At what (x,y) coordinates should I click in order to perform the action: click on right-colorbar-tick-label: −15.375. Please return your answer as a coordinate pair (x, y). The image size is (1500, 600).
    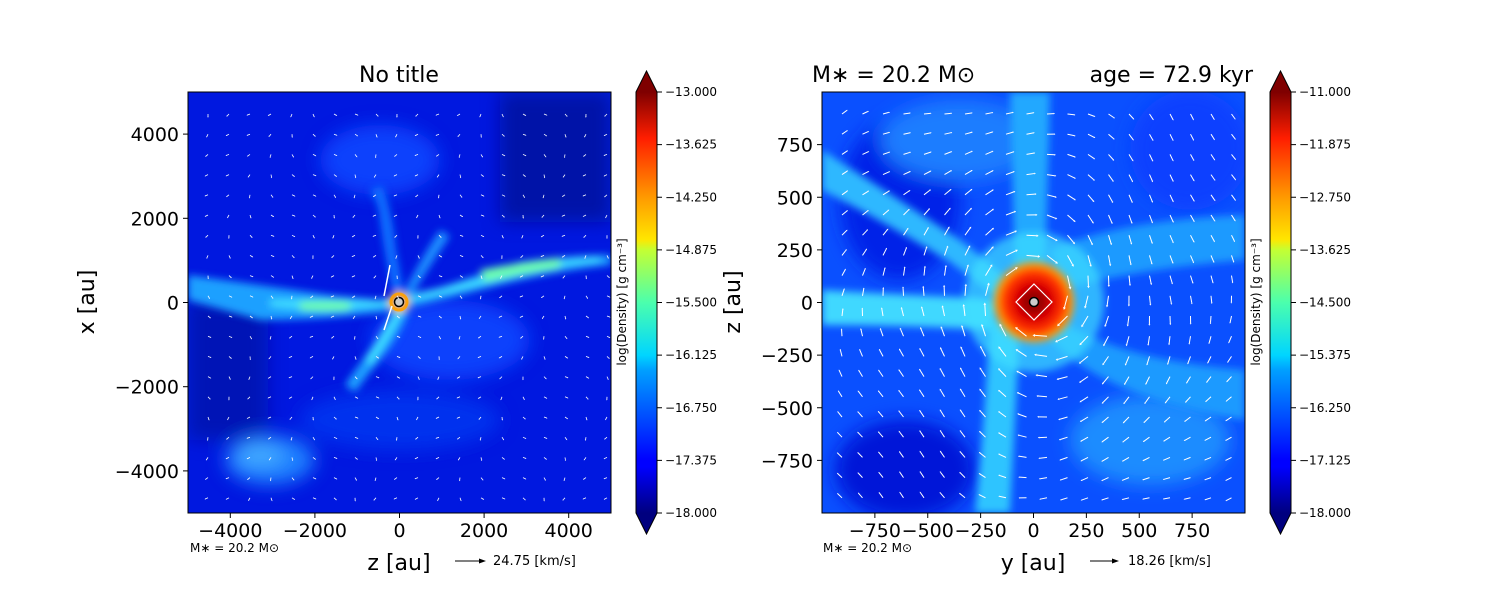
    Looking at the image, I should click on (1325, 355).